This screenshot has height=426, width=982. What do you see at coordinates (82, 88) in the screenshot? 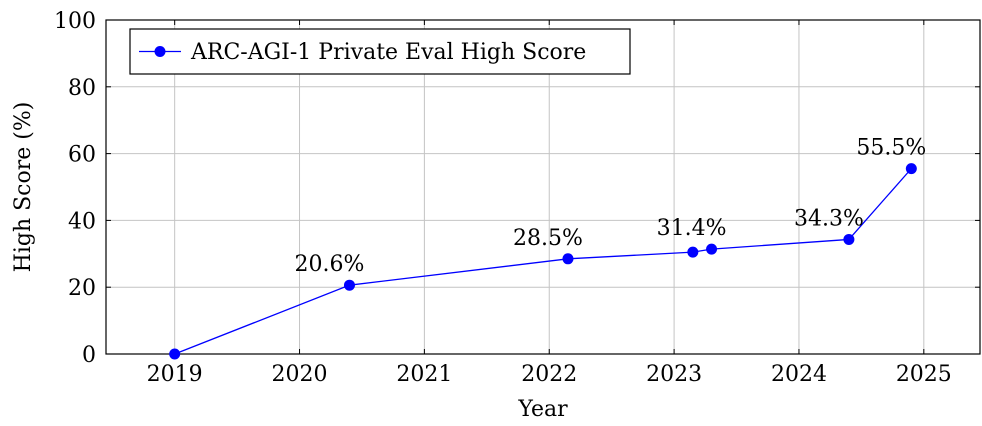
I see `y-tick-label: 80` at bounding box center [82, 88].